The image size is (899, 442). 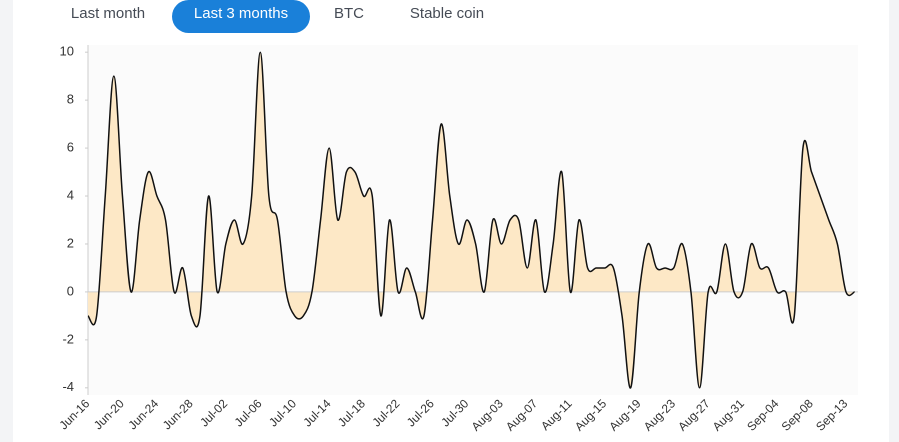 I want to click on x-tick-label: Jun-28, so click(x=178, y=414).